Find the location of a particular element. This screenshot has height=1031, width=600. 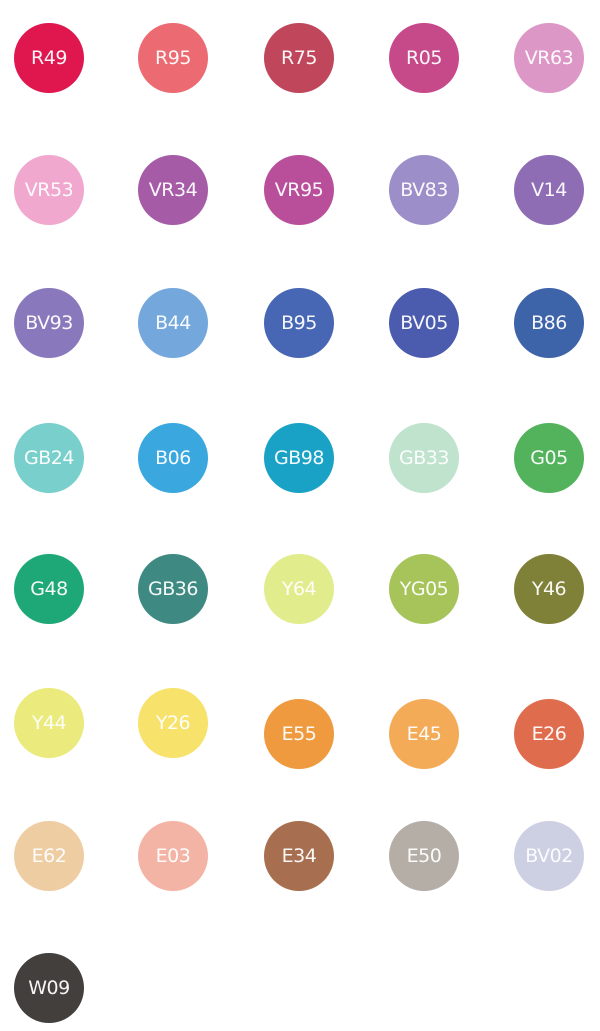

color-swatch-e50: E50 is located at coordinates (424, 856).